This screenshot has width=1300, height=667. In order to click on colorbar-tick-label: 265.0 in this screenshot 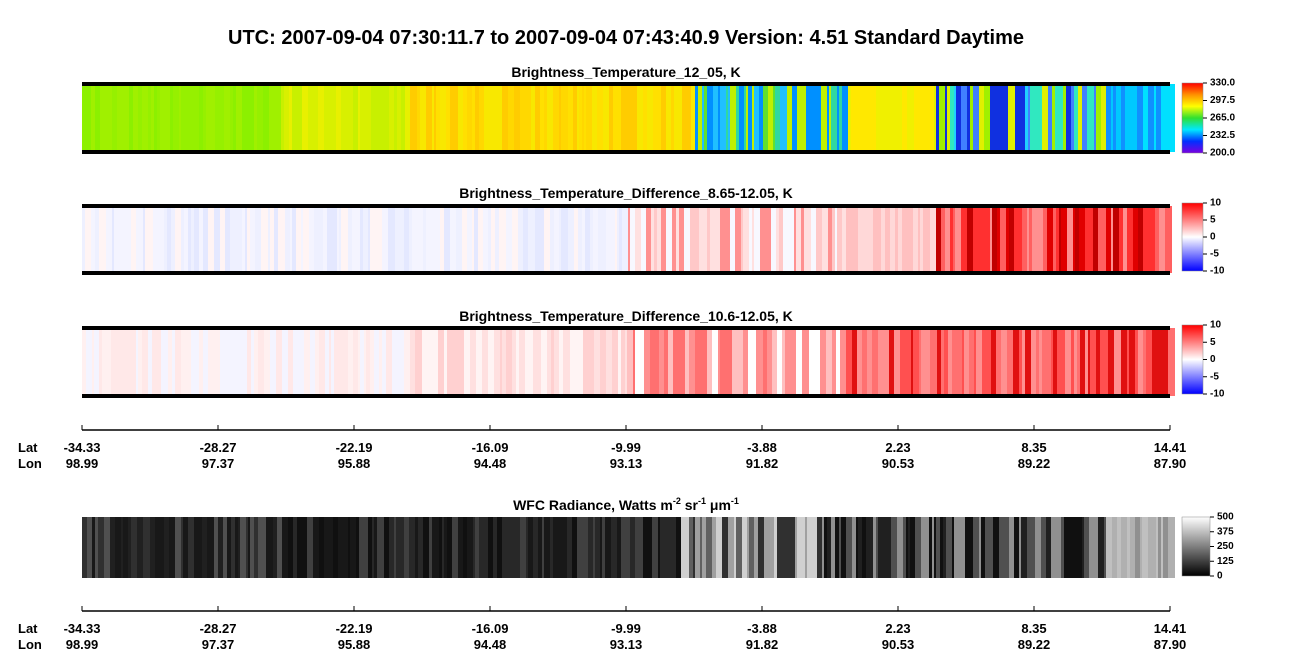, I will do `click(1222, 118)`.